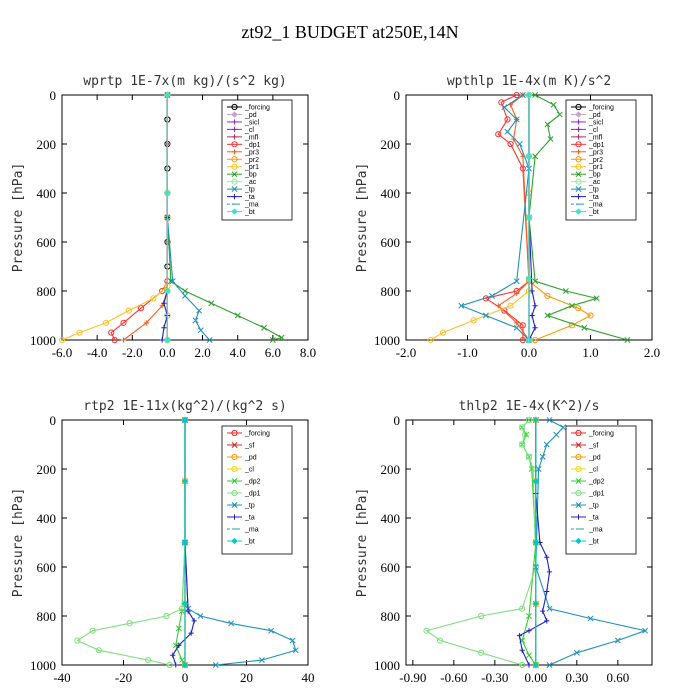 The image size is (700, 700). I want to click on legend-label: _pr1, so click(595, 167).